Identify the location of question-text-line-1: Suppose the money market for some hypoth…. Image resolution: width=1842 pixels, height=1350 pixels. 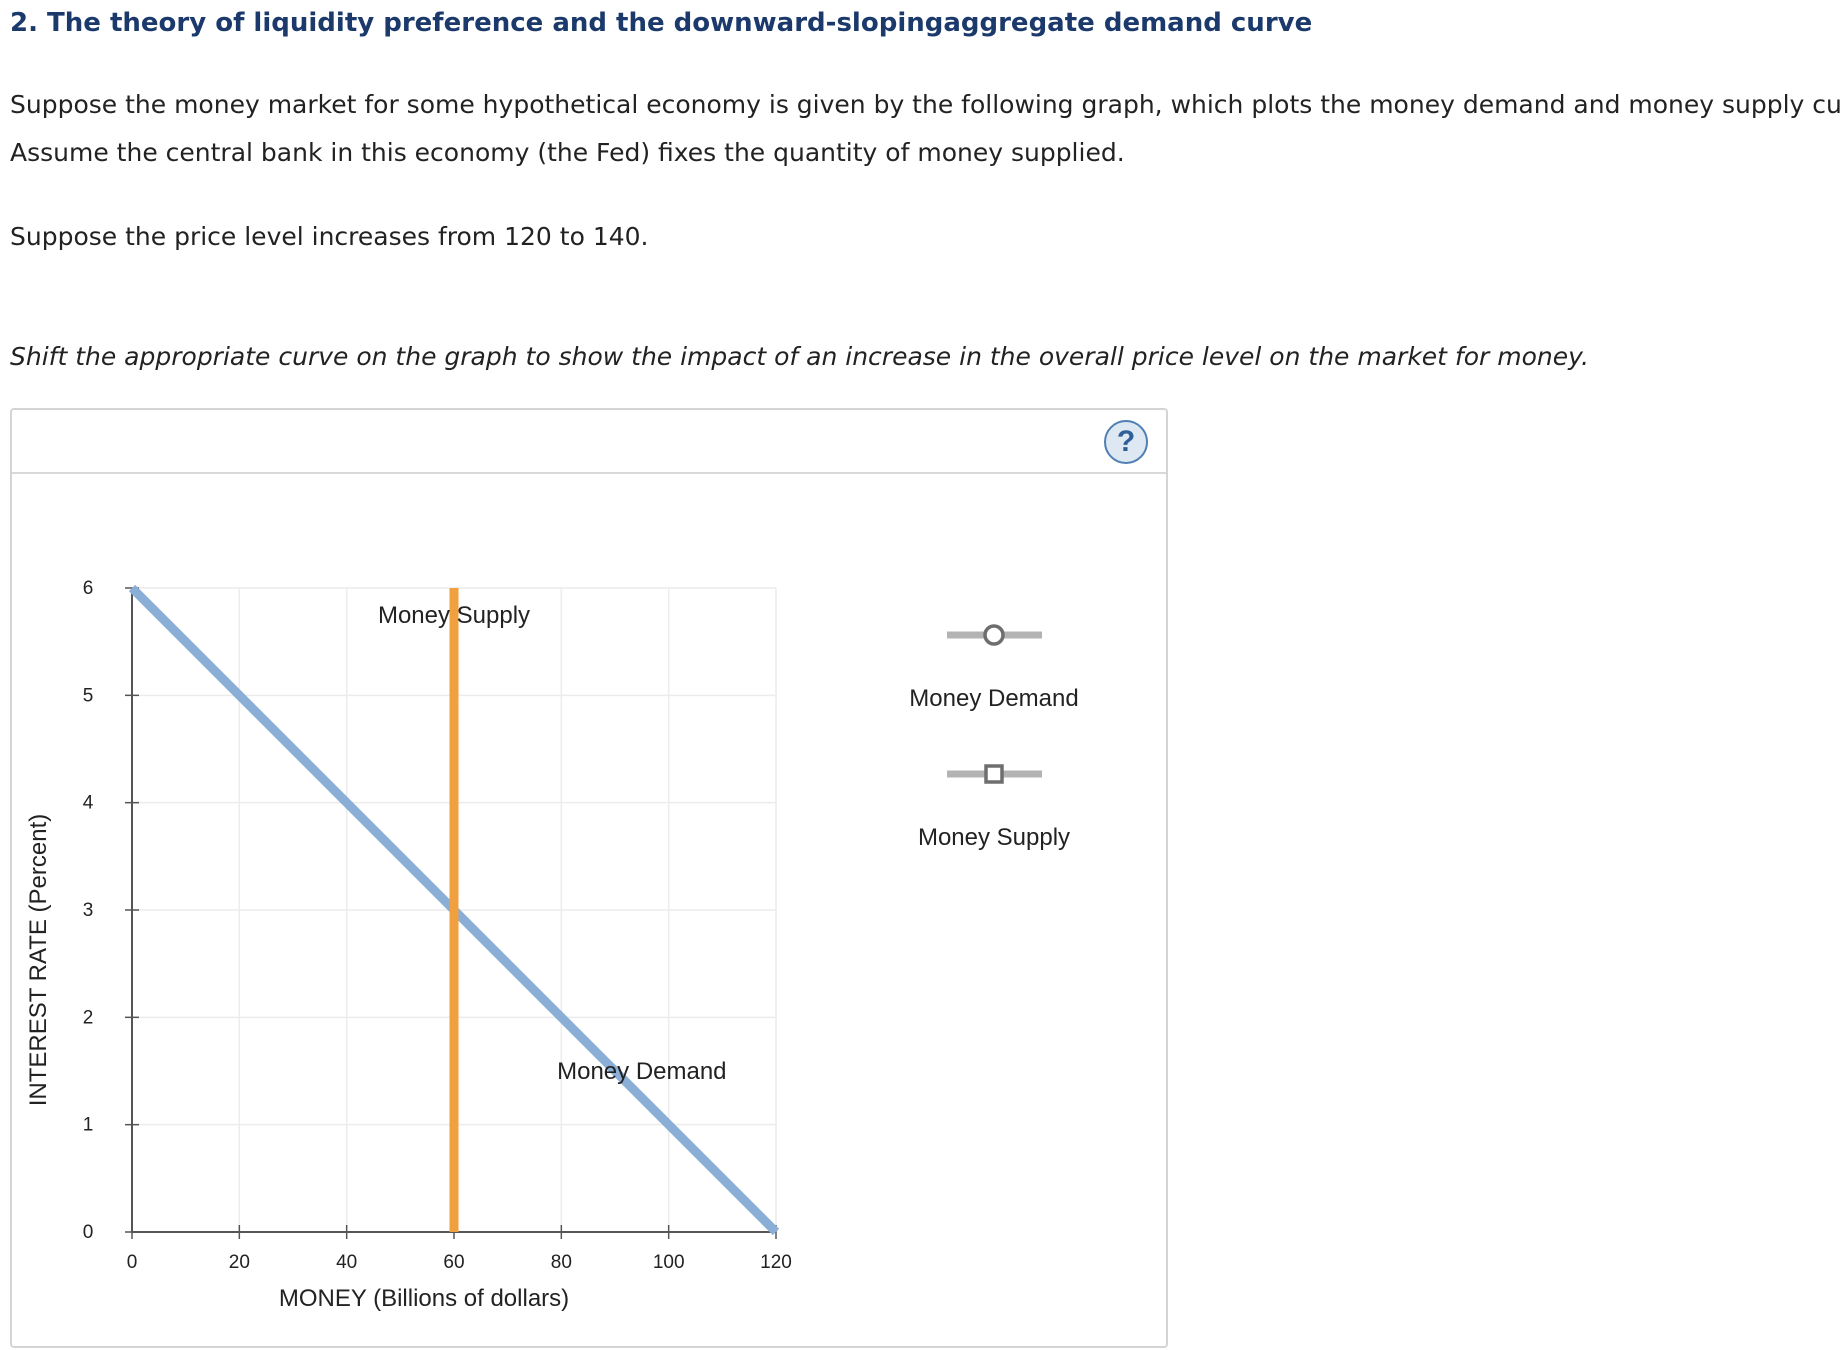
(926, 104).